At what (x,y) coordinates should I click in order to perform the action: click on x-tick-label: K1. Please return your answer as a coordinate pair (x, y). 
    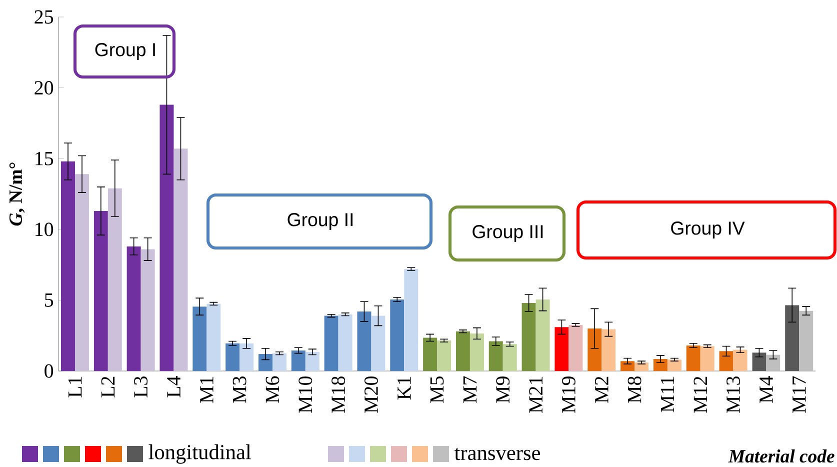
    Looking at the image, I should click on (404, 388).